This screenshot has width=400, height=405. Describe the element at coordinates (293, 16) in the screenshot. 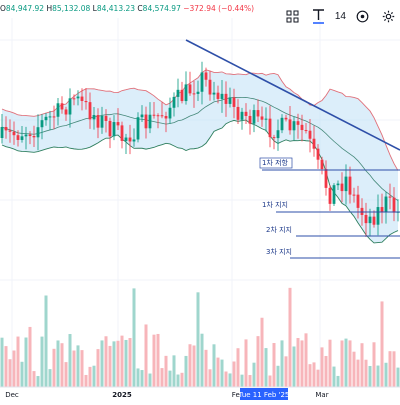

I see `grid-icon` at that location.